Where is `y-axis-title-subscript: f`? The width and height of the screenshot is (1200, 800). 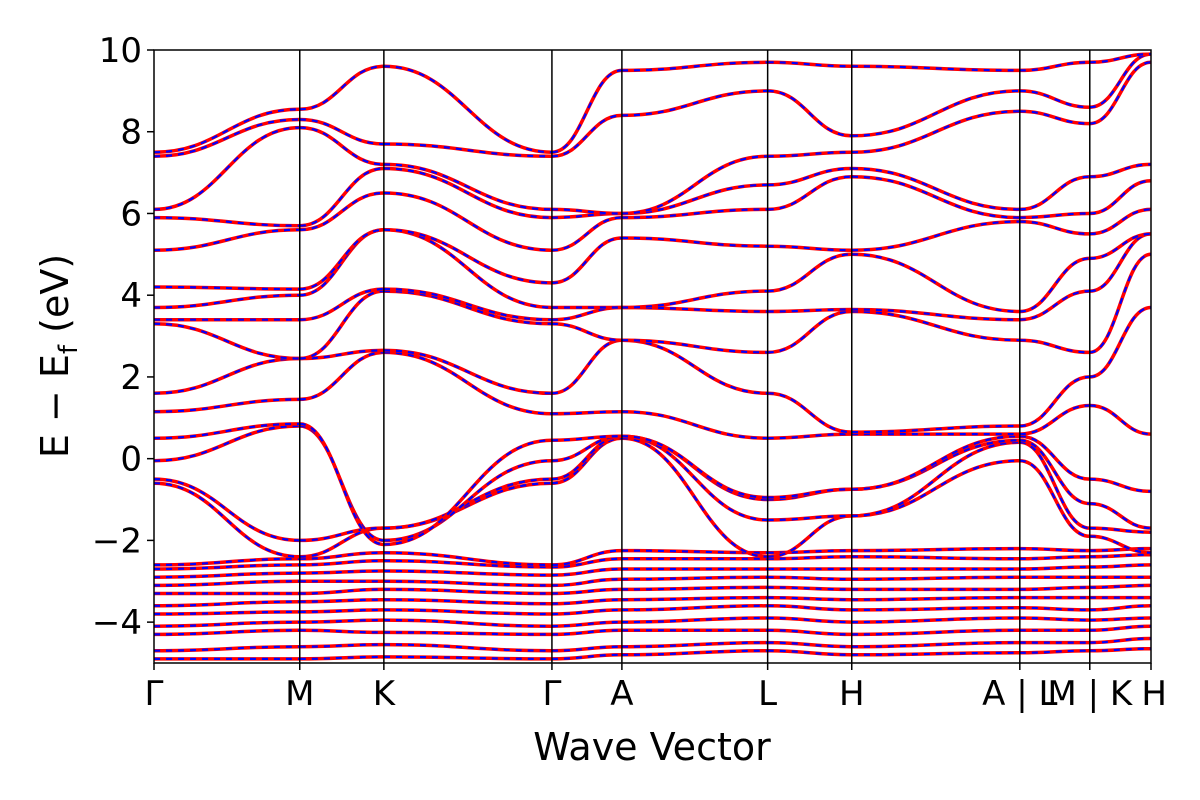
y-axis-title-subscript: f is located at coordinates (69, 349).